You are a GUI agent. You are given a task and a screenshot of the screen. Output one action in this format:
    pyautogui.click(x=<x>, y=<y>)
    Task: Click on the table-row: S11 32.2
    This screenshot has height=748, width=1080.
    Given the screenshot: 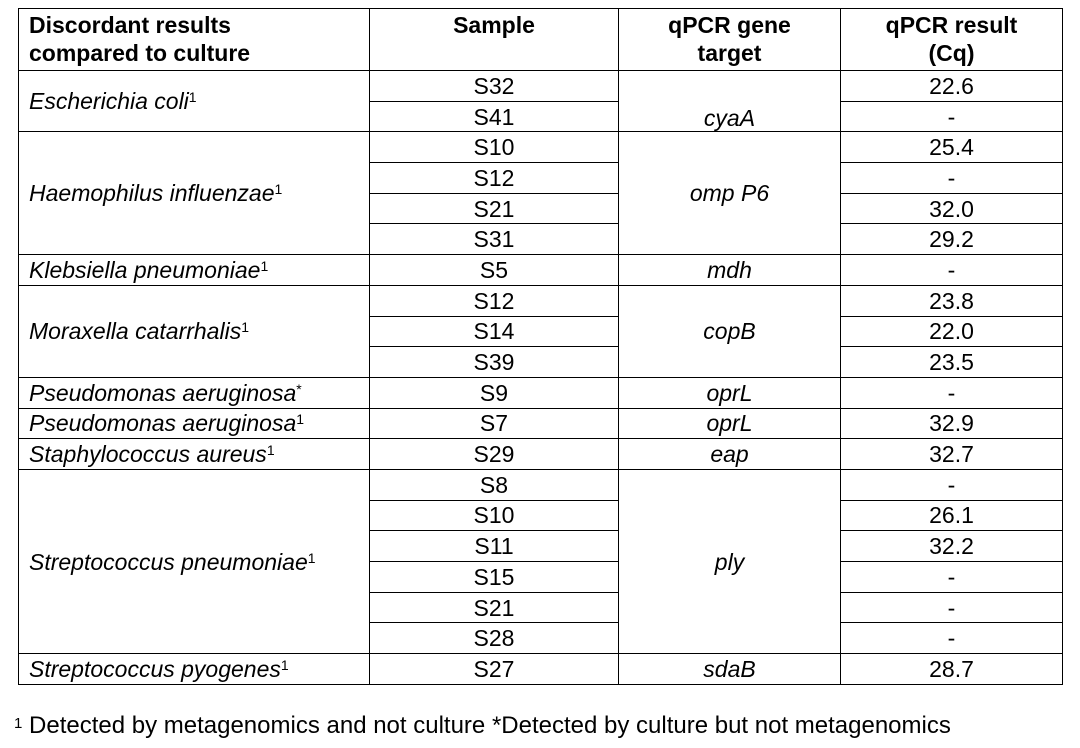 What is the action you would take?
    pyautogui.click(x=541, y=546)
    